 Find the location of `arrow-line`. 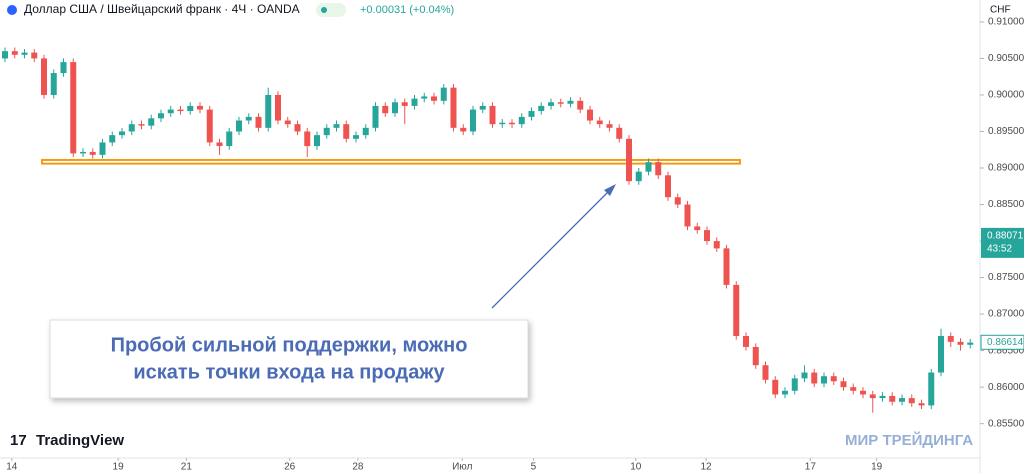

arrow-line is located at coordinates (553, 247).